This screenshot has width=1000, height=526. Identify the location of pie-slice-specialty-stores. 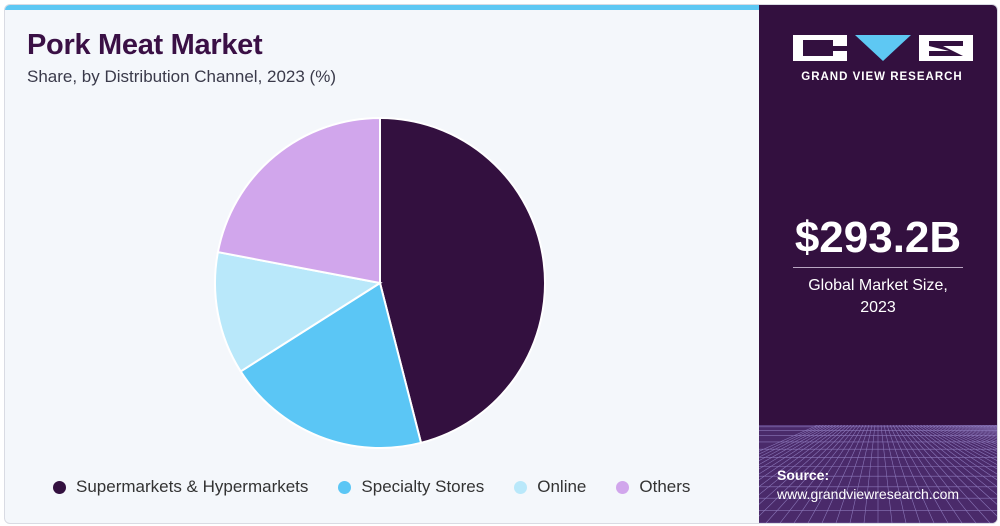
(331, 365).